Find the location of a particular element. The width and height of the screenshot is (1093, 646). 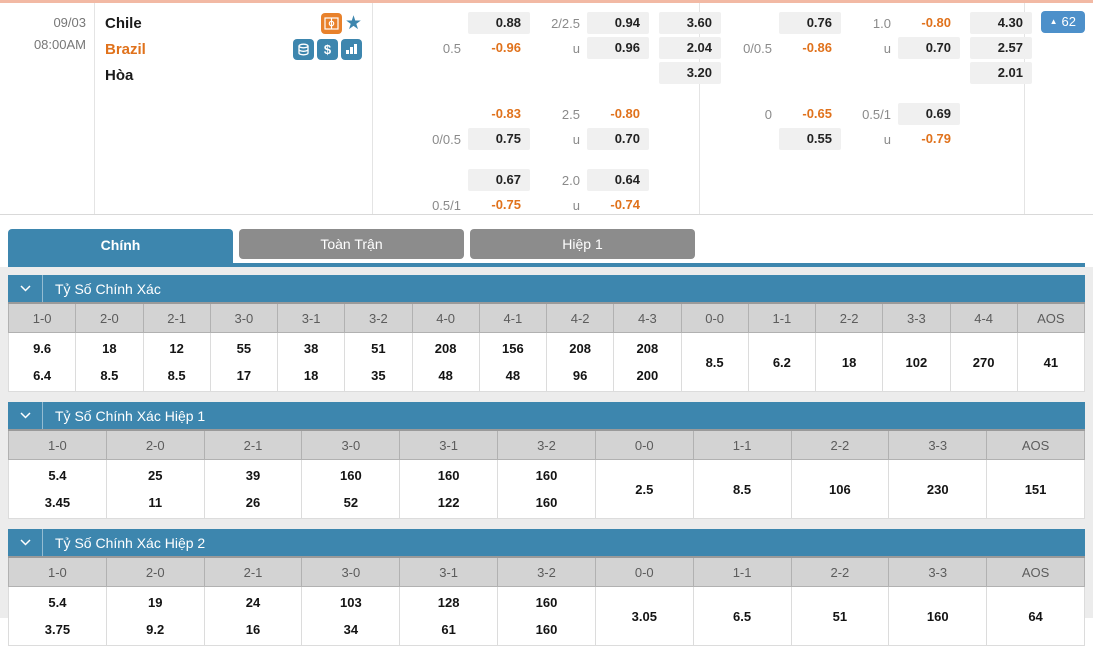

score-odds-cell: 208 96 is located at coordinates (580, 362).